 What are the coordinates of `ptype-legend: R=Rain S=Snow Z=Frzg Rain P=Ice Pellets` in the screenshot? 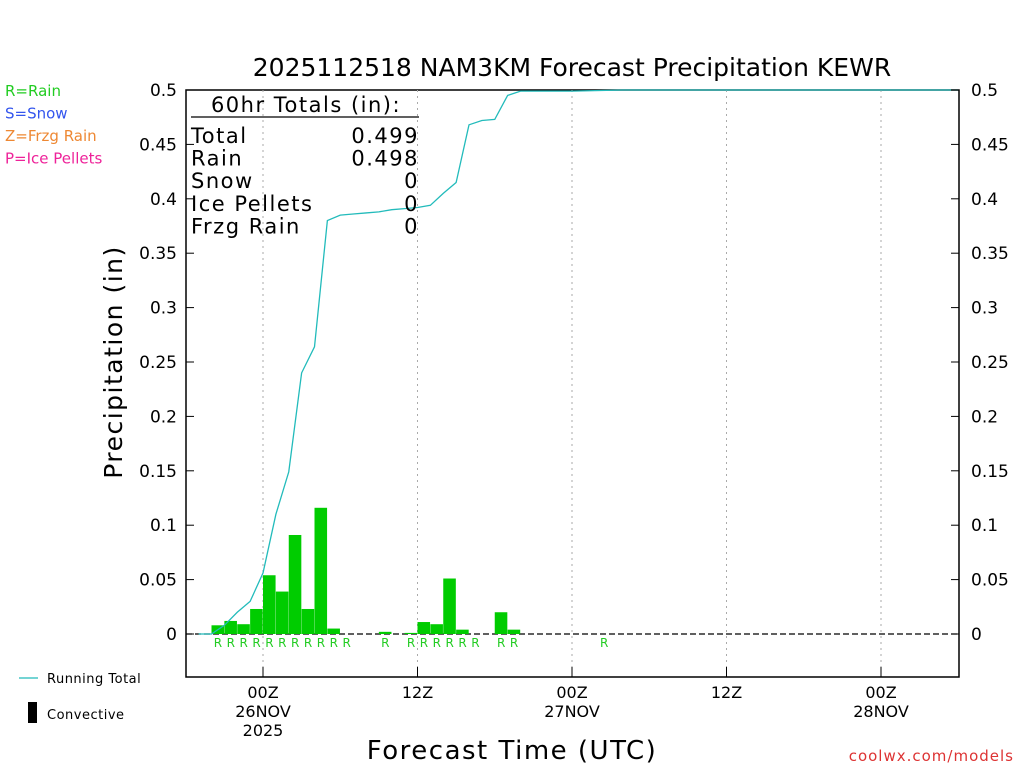 It's located at (53, 125).